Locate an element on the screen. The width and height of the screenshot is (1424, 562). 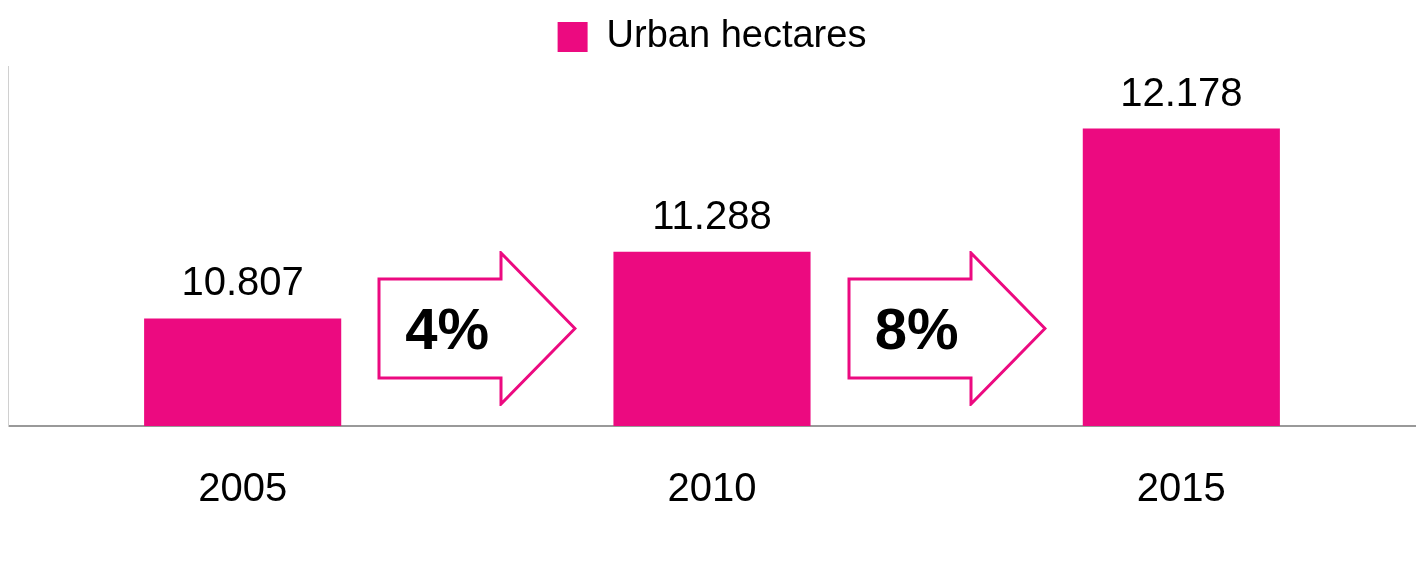
annotation: 4% is located at coordinates (447, 328).